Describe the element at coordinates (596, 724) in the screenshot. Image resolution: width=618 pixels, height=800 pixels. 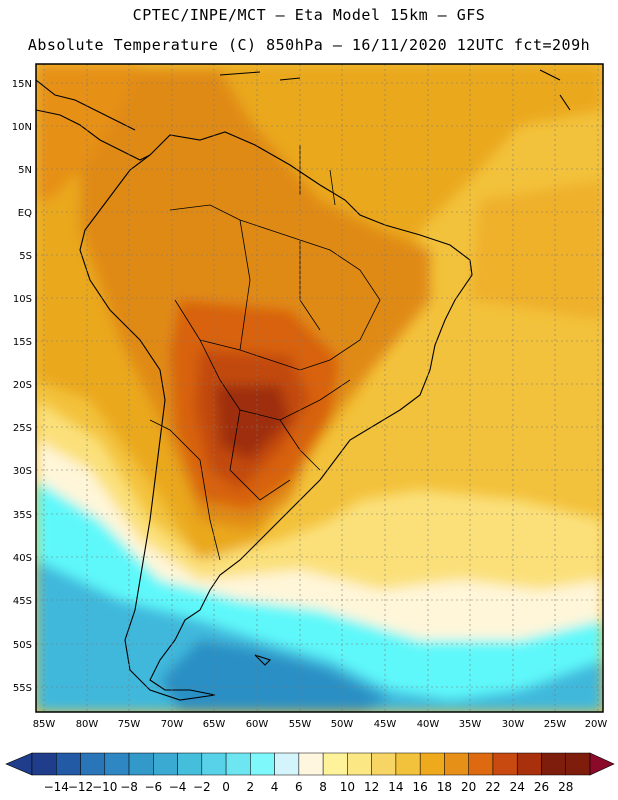
I see `lon-label: 20W` at that location.